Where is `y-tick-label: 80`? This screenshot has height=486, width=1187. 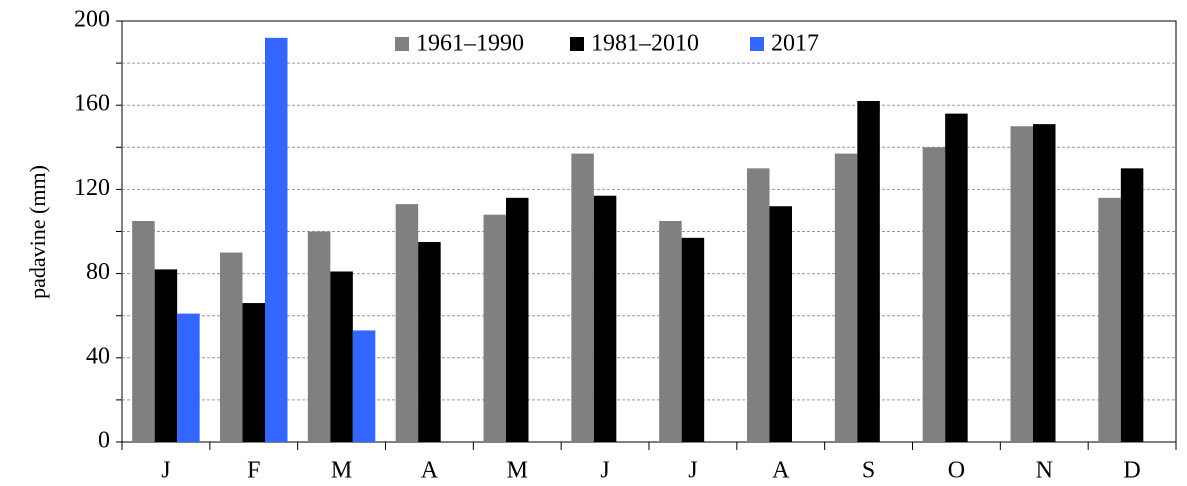 y-tick-label: 80 is located at coordinates (98, 272).